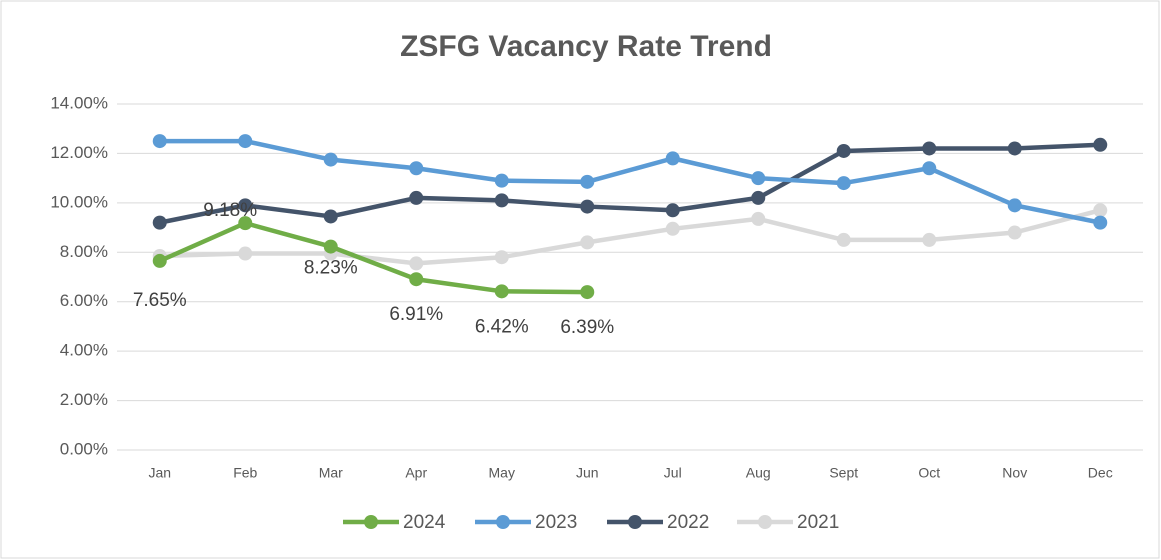  What do you see at coordinates (84, 350) in the screenshot?
I see `y-tick-label: 4.00%` at bounding box center [84, 350].